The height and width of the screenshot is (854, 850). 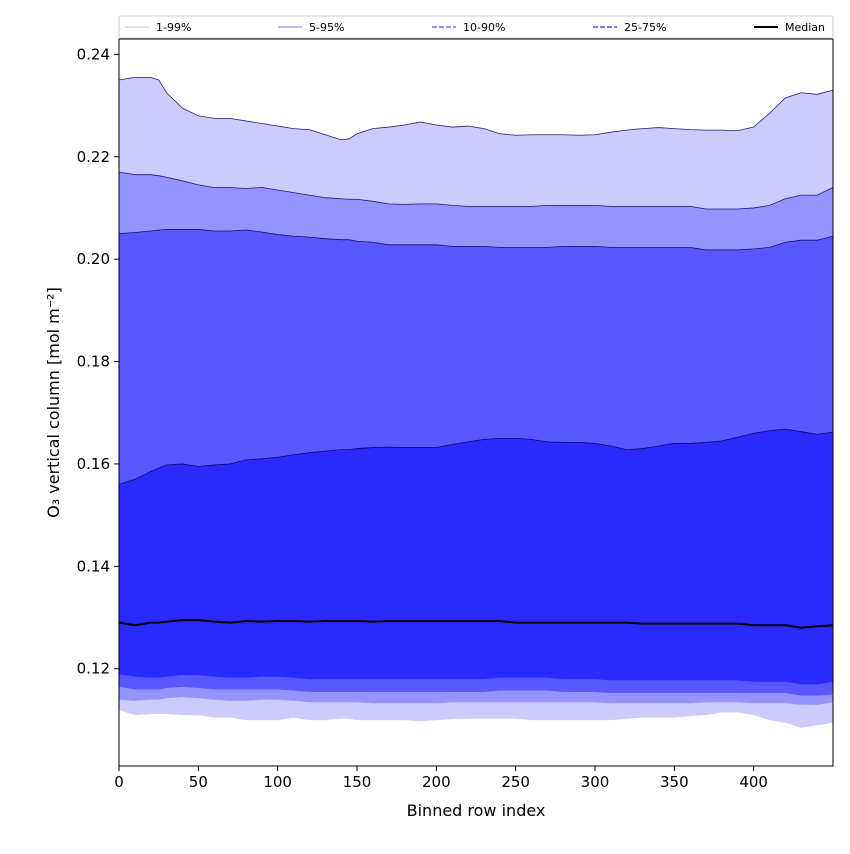 I want to click on y-tick-label: 0.22, so click(x=93, y=157).